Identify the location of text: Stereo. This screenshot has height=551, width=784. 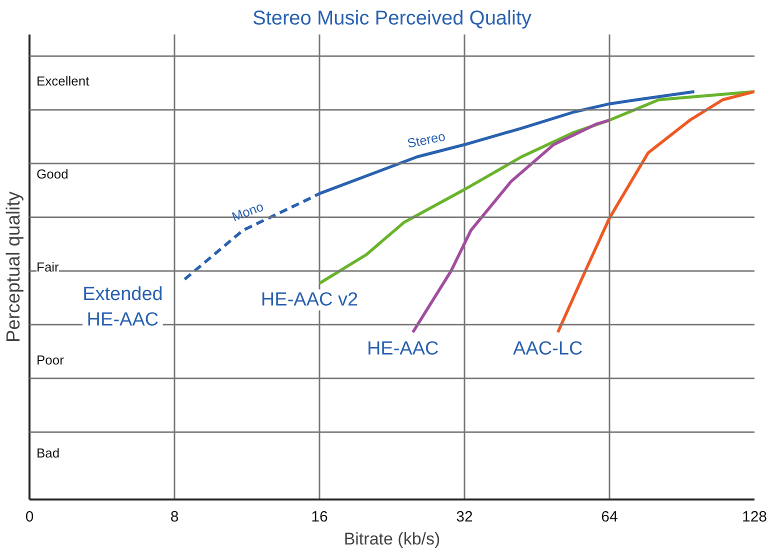
(426, 139).